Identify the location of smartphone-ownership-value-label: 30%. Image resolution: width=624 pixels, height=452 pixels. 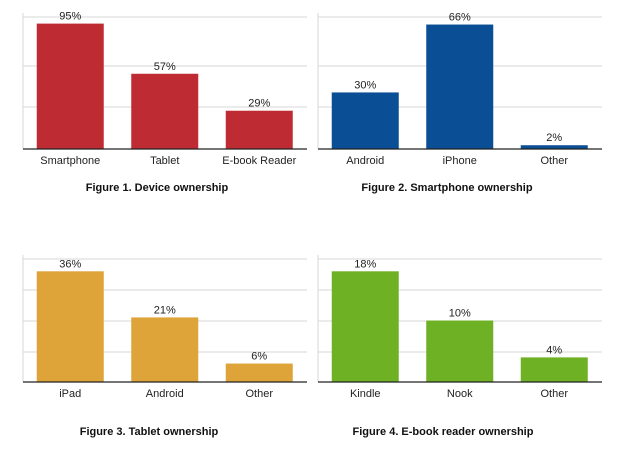
(365, 85).